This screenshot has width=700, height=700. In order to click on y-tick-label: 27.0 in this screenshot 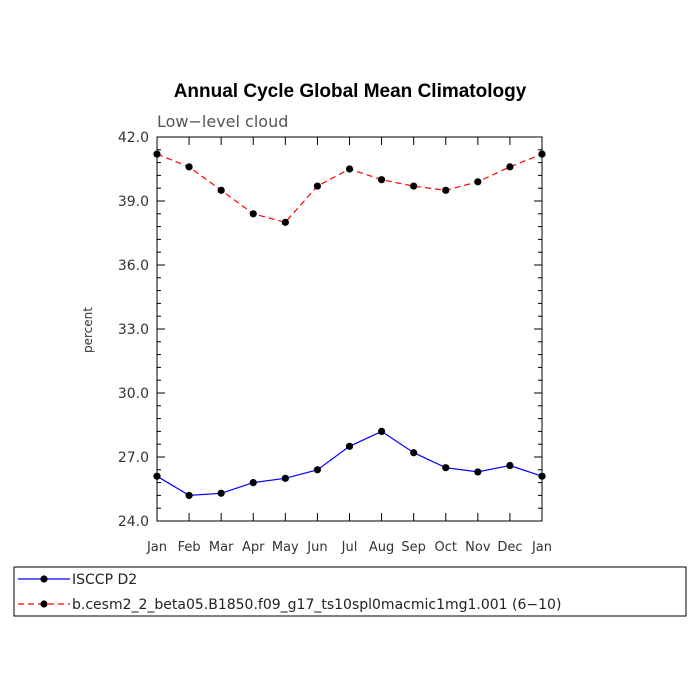, I will do `click(133, 458)`.